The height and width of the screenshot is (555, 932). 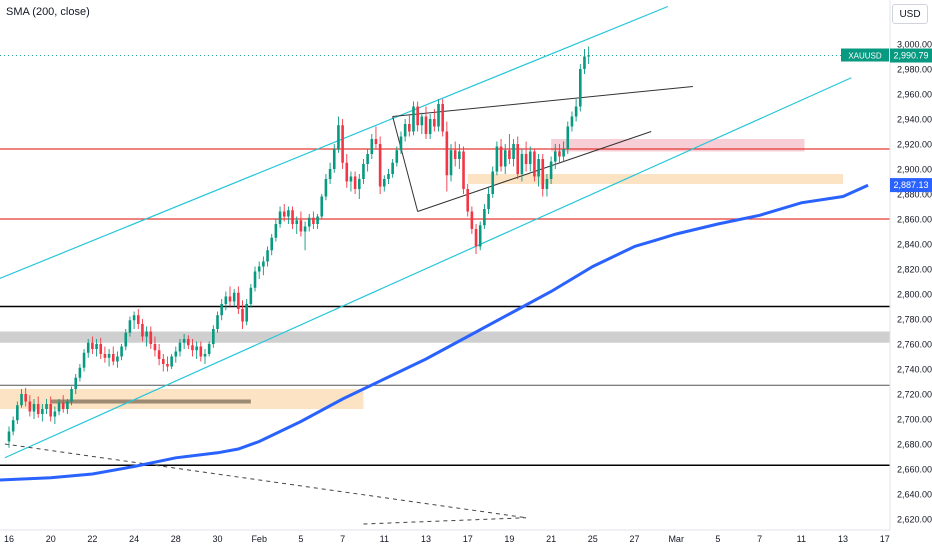 What do you see at coordinates (843, 539) in the screenshot?
I see `x-tick-label: 13` at bounding box center [843, 539].